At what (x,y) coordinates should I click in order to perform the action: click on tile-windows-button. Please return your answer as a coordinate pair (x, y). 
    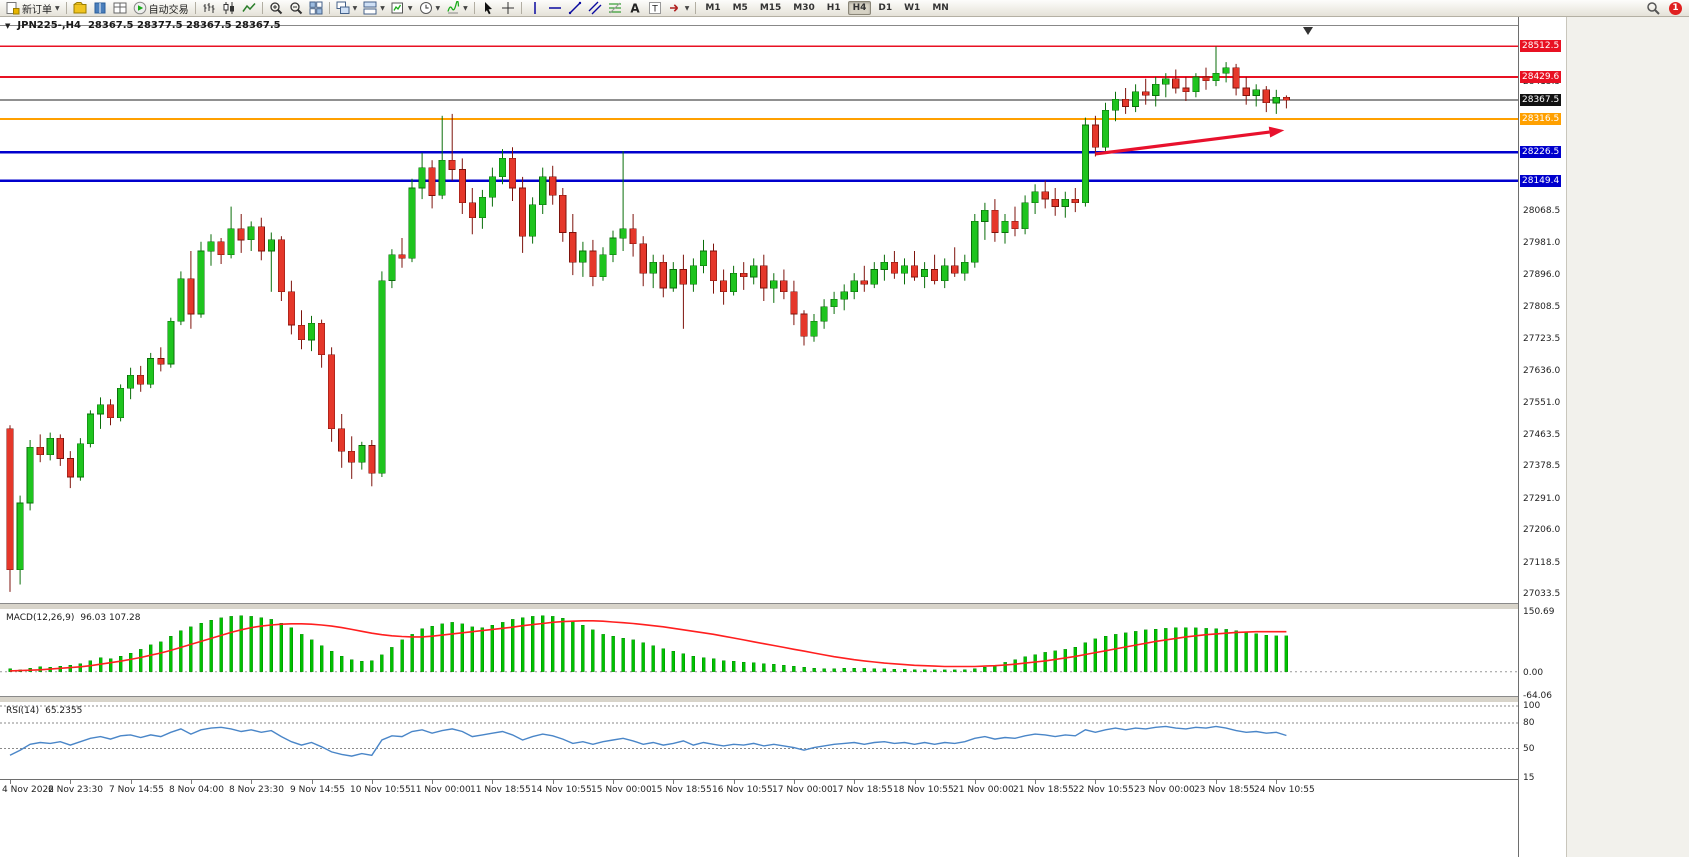
    Looking at the image, I should click on (316, 8).